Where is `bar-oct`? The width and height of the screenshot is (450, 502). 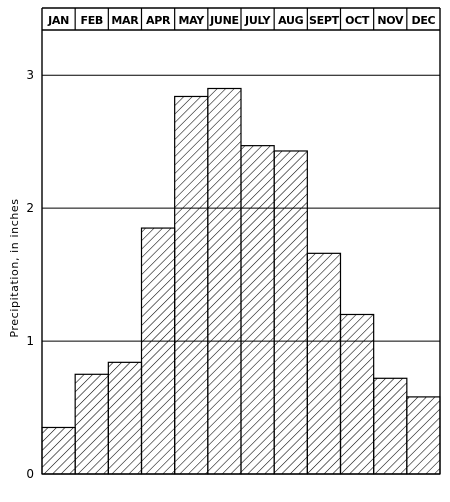
bar-oct is located at coordinates (357, 394).